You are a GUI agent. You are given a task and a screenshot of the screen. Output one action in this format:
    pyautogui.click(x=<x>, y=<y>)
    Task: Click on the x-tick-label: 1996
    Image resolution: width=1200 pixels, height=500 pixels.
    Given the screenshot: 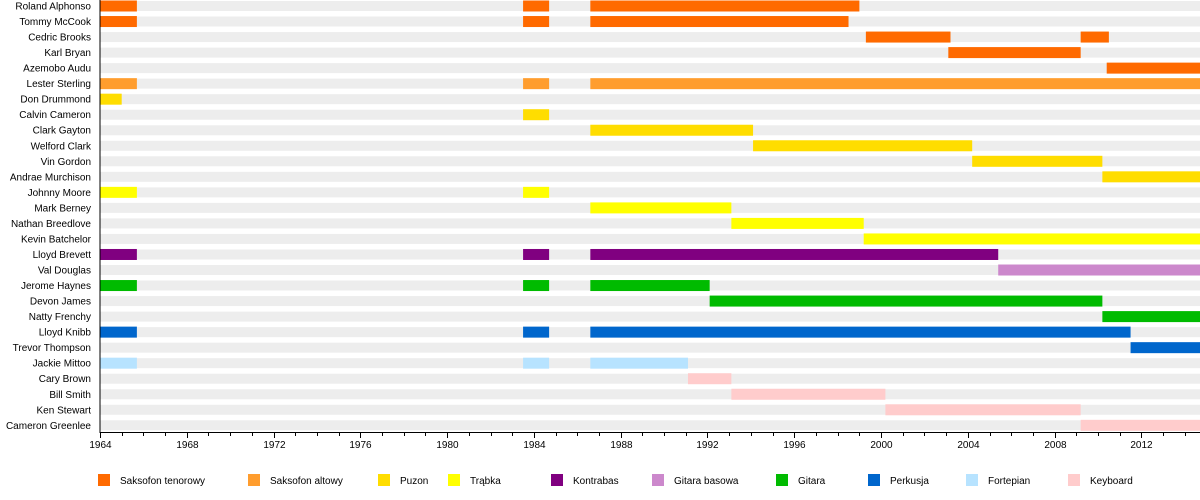 What is the action you would take?
    pyautogui.click(x=794, y=445)
    